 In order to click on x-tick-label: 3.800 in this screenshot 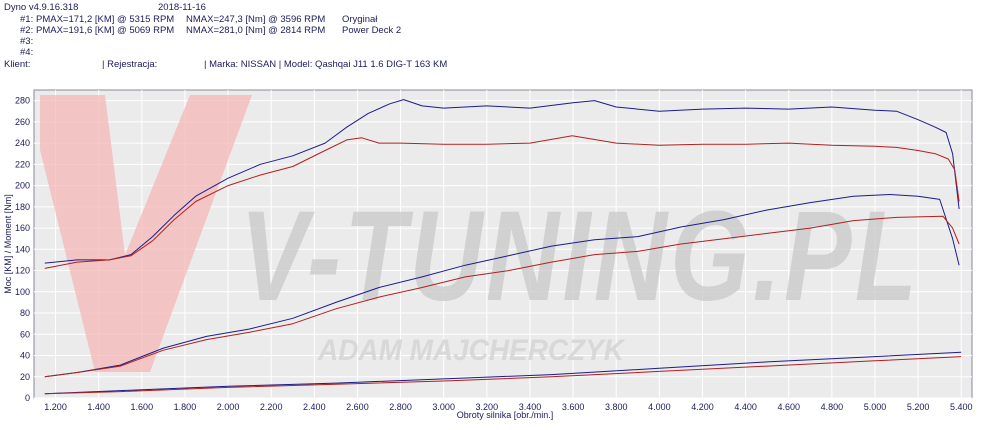, I will do `click(616, 407)`.